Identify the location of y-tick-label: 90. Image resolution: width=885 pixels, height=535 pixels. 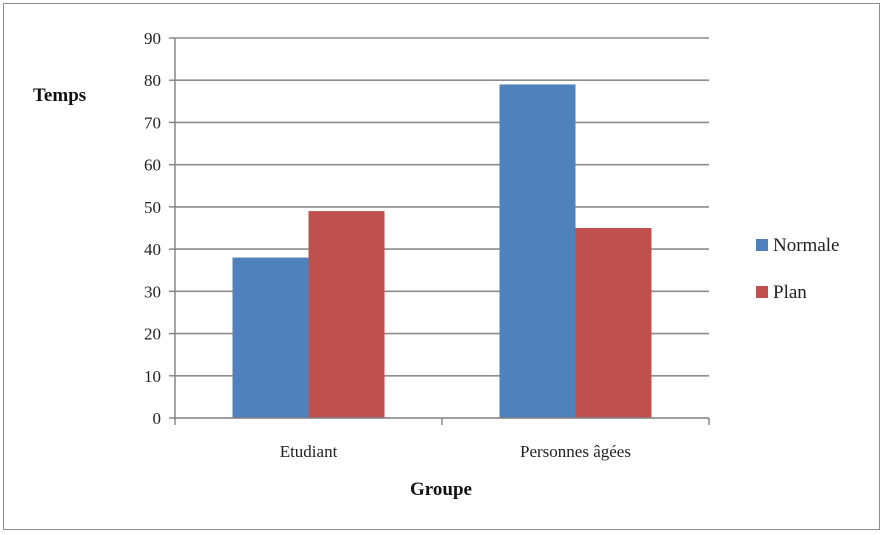
(152, 38).